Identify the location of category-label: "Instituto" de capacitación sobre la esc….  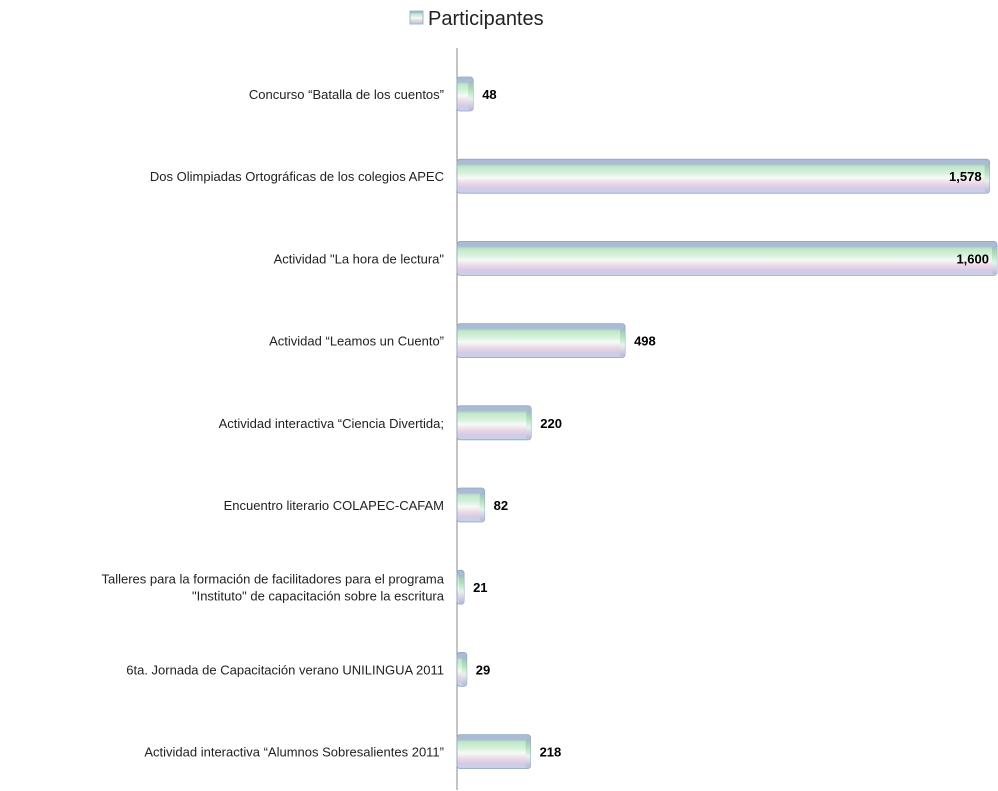
(318, 596).